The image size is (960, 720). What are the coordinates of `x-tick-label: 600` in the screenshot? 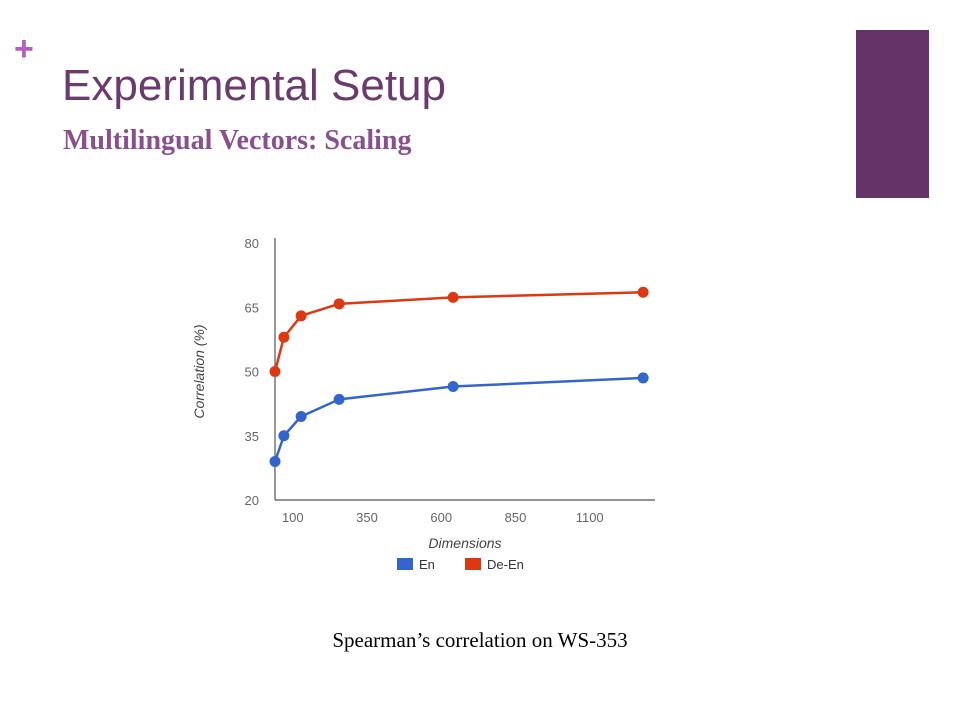 It's located at (441, 517).